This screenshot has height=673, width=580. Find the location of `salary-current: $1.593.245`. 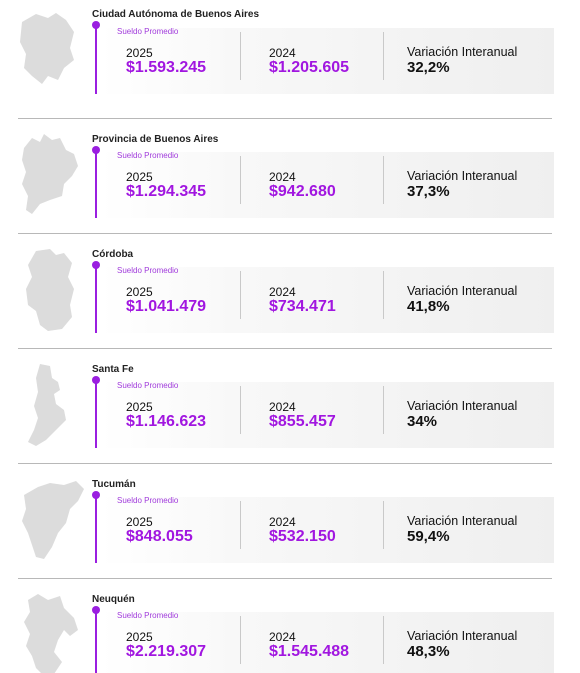

salary-current: $1.593.245 is located at coordinates (166, 67).